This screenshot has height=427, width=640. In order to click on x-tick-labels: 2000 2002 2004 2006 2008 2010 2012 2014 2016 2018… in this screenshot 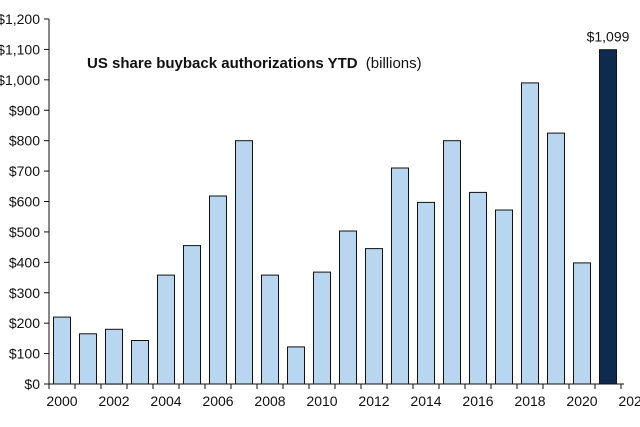, I will do `click(343, 401)`.